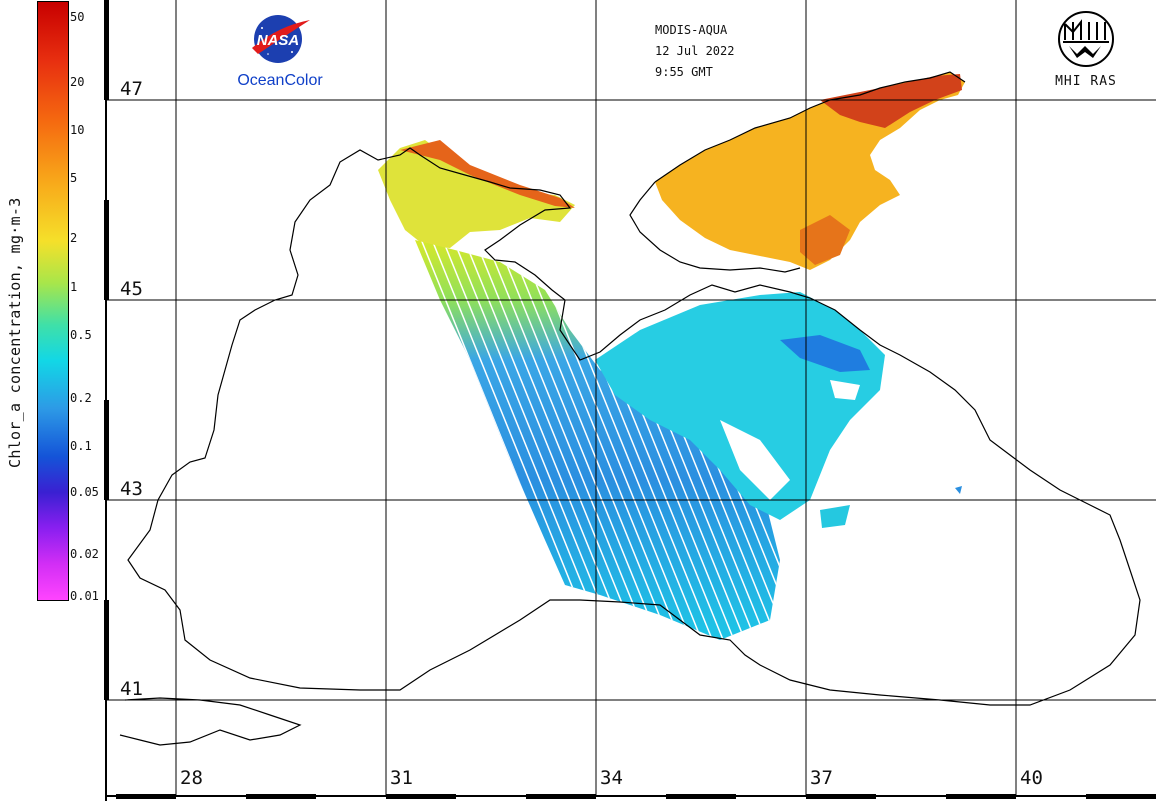  Describe the element at coordinates (691, 30) in the screenshot. I see `sensor-label: MODIS-AQUA` at that location.